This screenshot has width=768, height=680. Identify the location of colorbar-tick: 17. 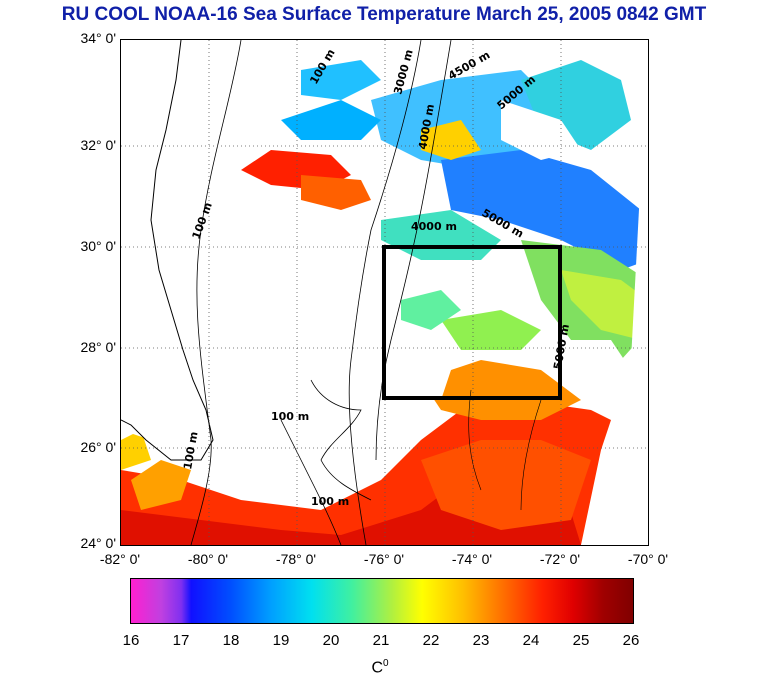
(181, 640).